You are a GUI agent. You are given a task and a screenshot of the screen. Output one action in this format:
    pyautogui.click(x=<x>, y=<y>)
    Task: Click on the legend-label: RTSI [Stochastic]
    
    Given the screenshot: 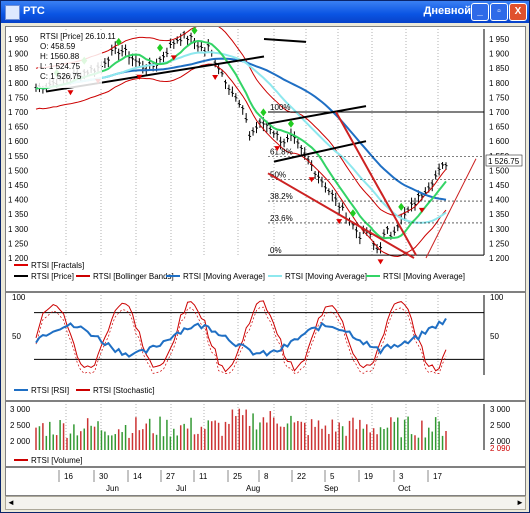 What is the action you would take?
    pyautogui.click(x=124, y=390)
    